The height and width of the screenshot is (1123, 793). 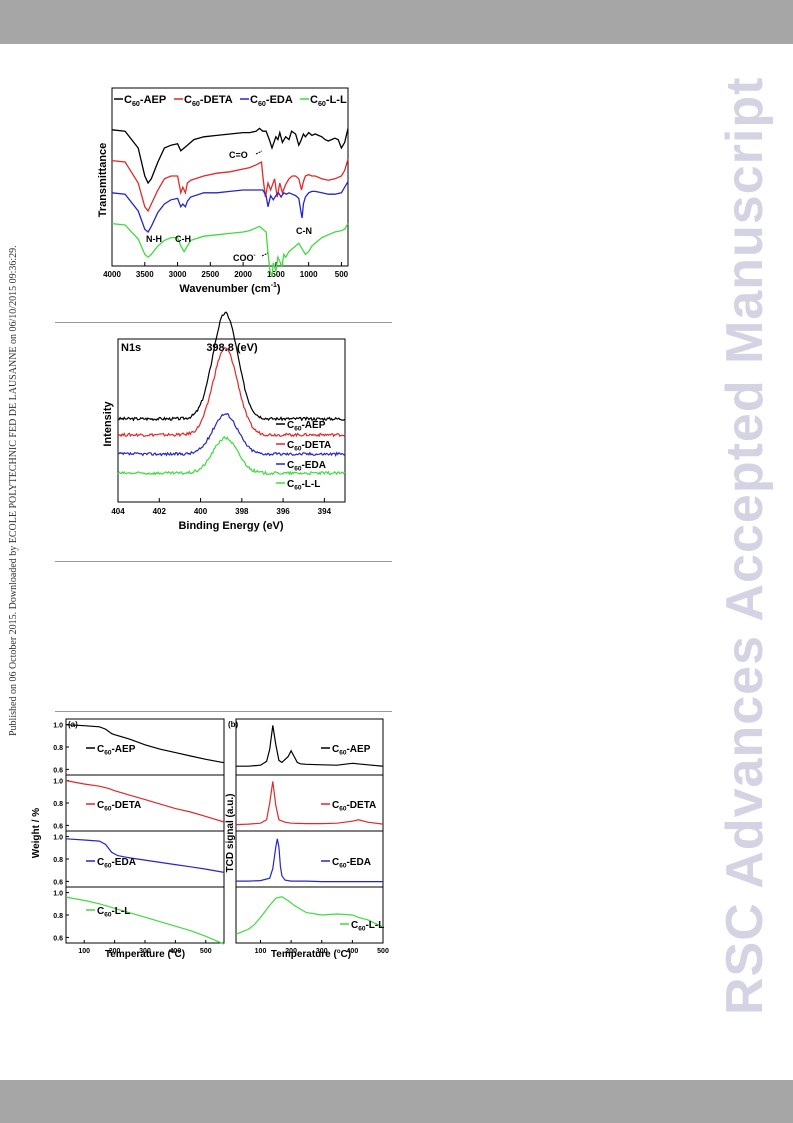 What do you see at coordinates (283, 511) in the screenshot?
I see `x-tick-label: 396` at bounding box center [283, 511].